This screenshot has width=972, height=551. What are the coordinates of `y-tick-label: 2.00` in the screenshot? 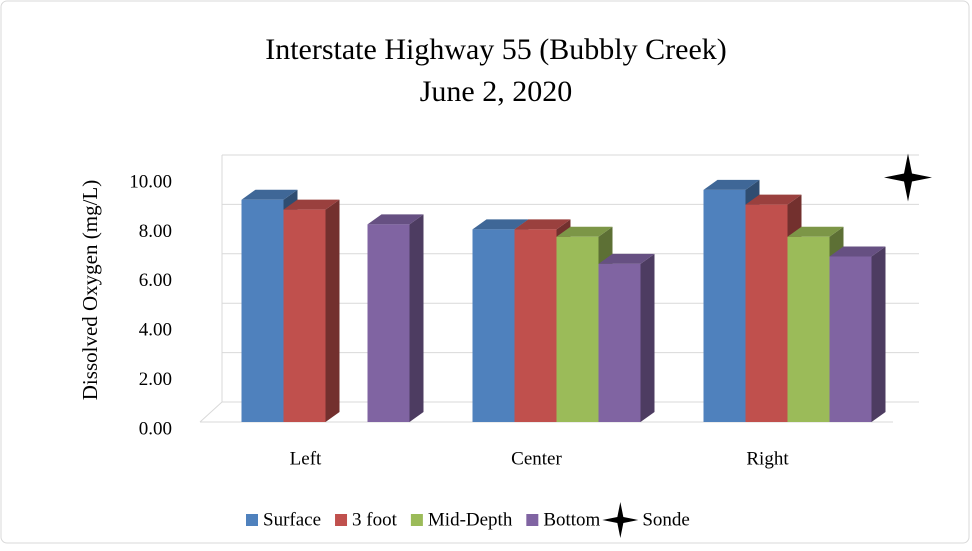 It's located at (155, 379).